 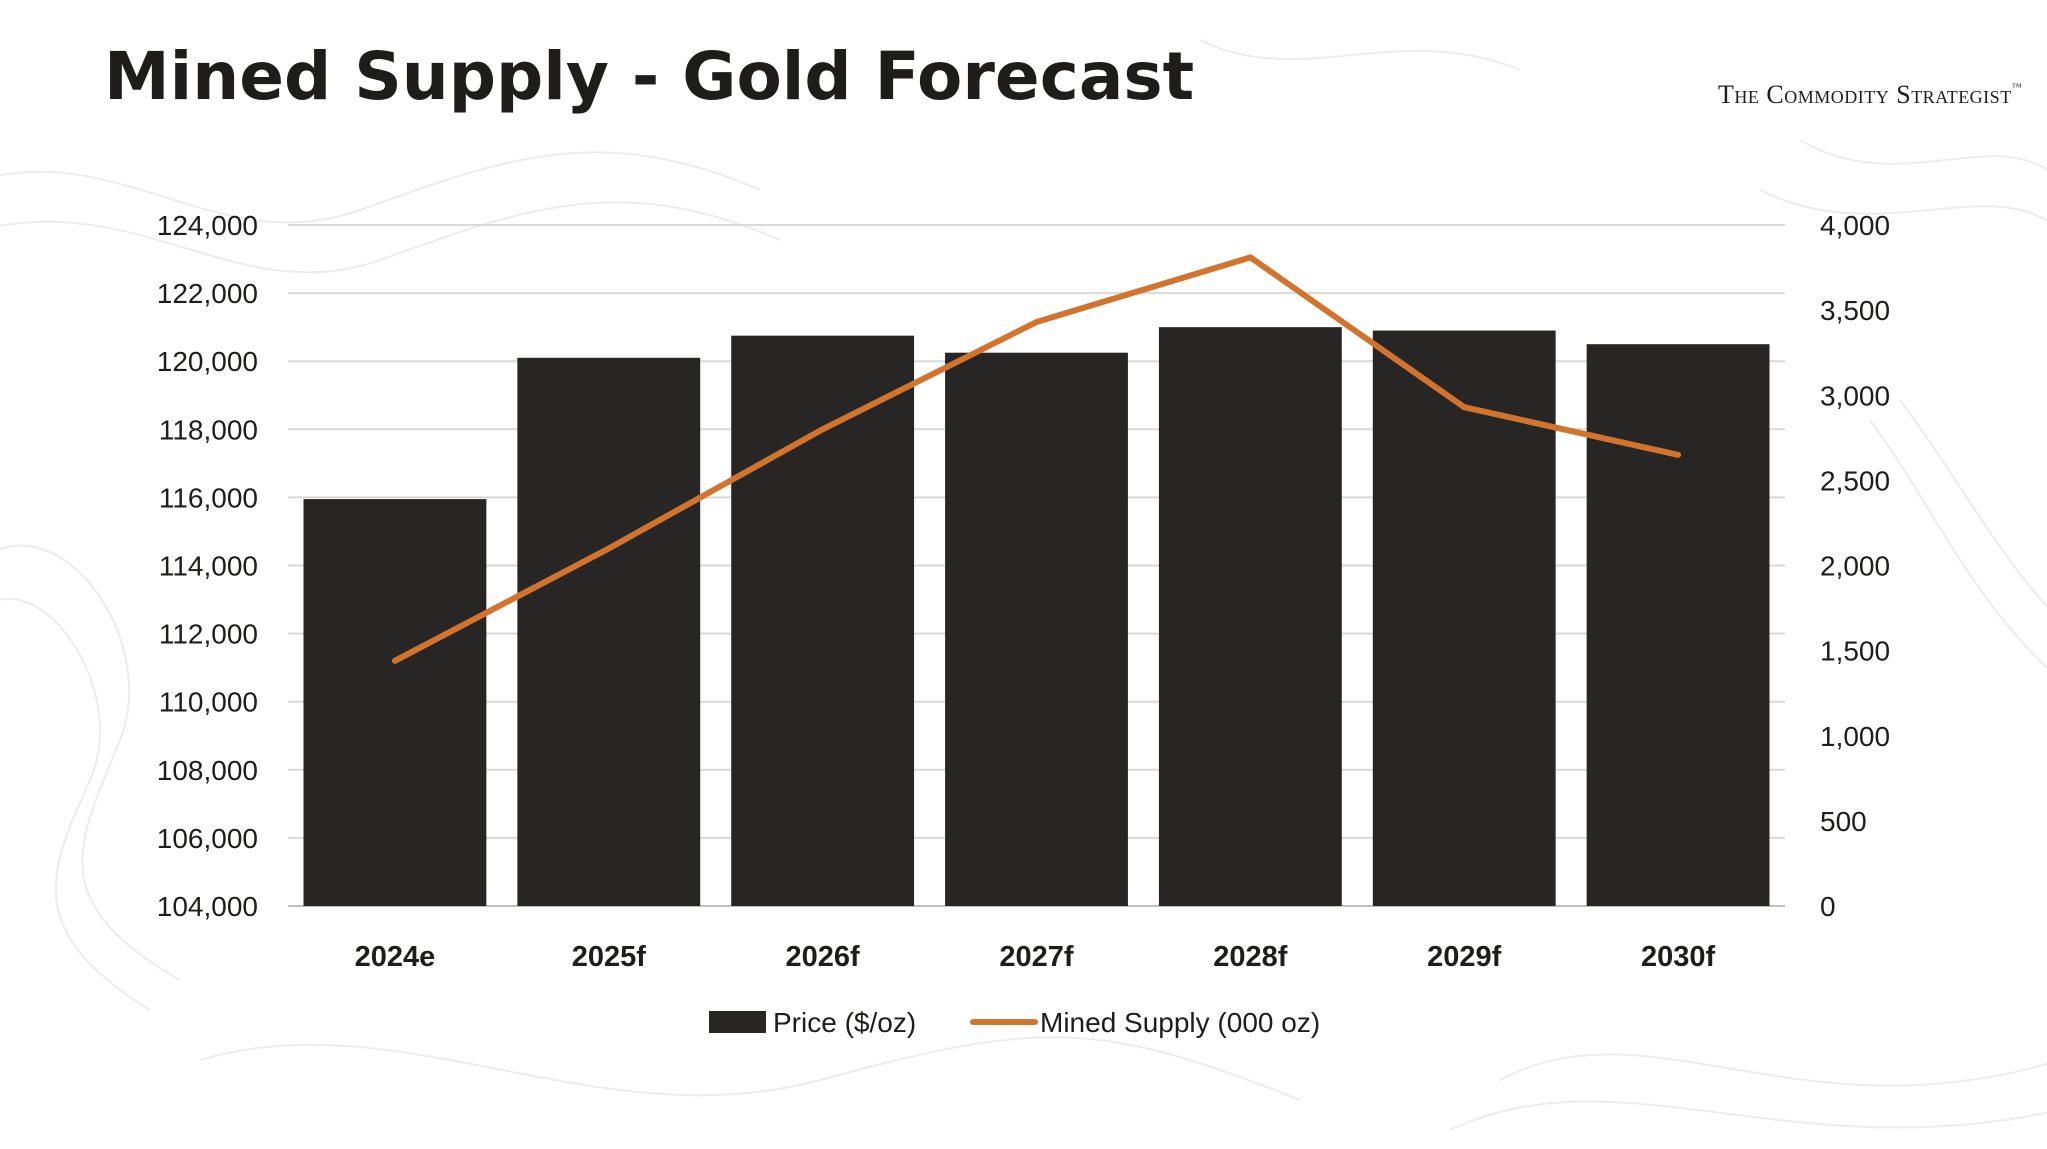 What do you see at coordinates (207, 770) in the screenshot?
I see `y-left-tick-label: 108,000` at bounding box center [207, 770].